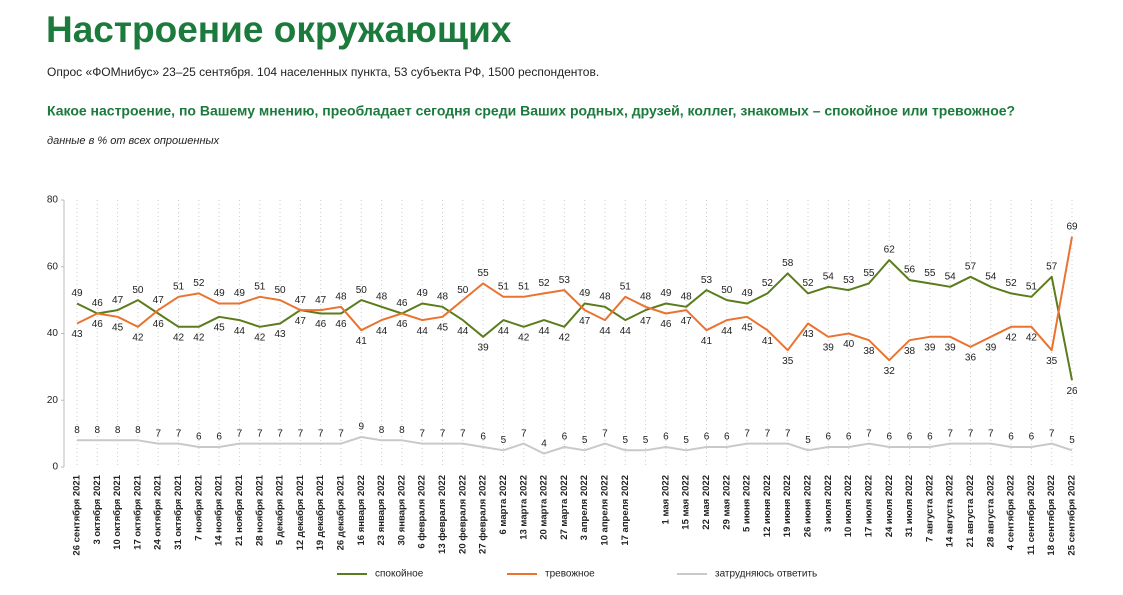  What do you see at coordinates (320, 512) in the screenshot?
I see `x-tick-label: 19 декабря 2021` at bounding box center [320, 512].